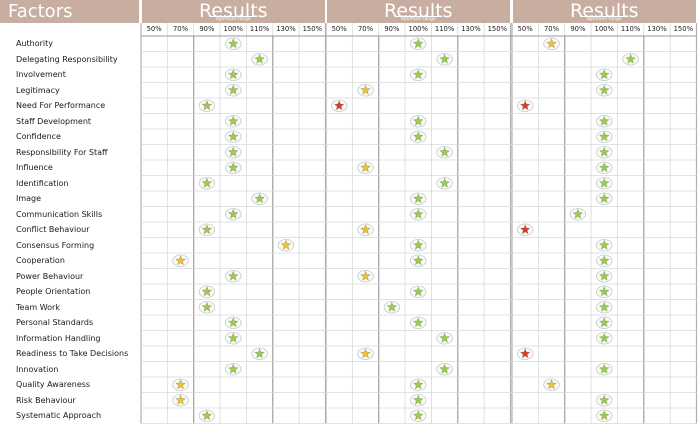 The width and height of the screenshot is (700, 426). What do you see at coordinates (42, 183) in the screenshot?
I see `factor-label: Identification` at bounding box center [42, 183].